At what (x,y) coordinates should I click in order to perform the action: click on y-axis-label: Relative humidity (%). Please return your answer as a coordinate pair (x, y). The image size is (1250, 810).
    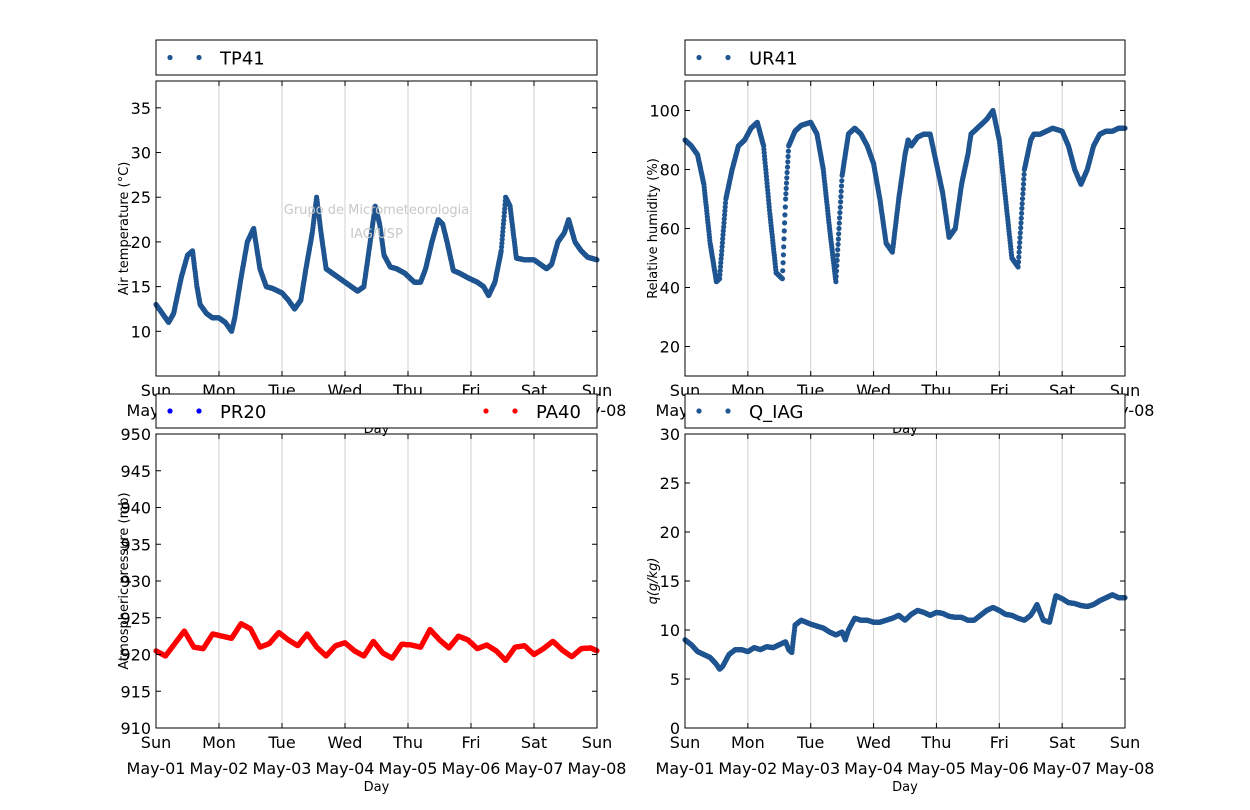
    Looking at the image, I should click on (653, 228).